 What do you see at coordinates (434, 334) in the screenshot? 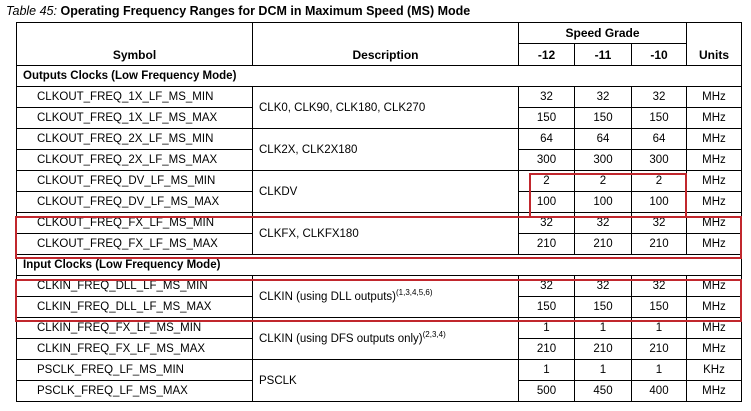
I see `footnote-ref: (2,3,4)` at bounding box center [434, 334].